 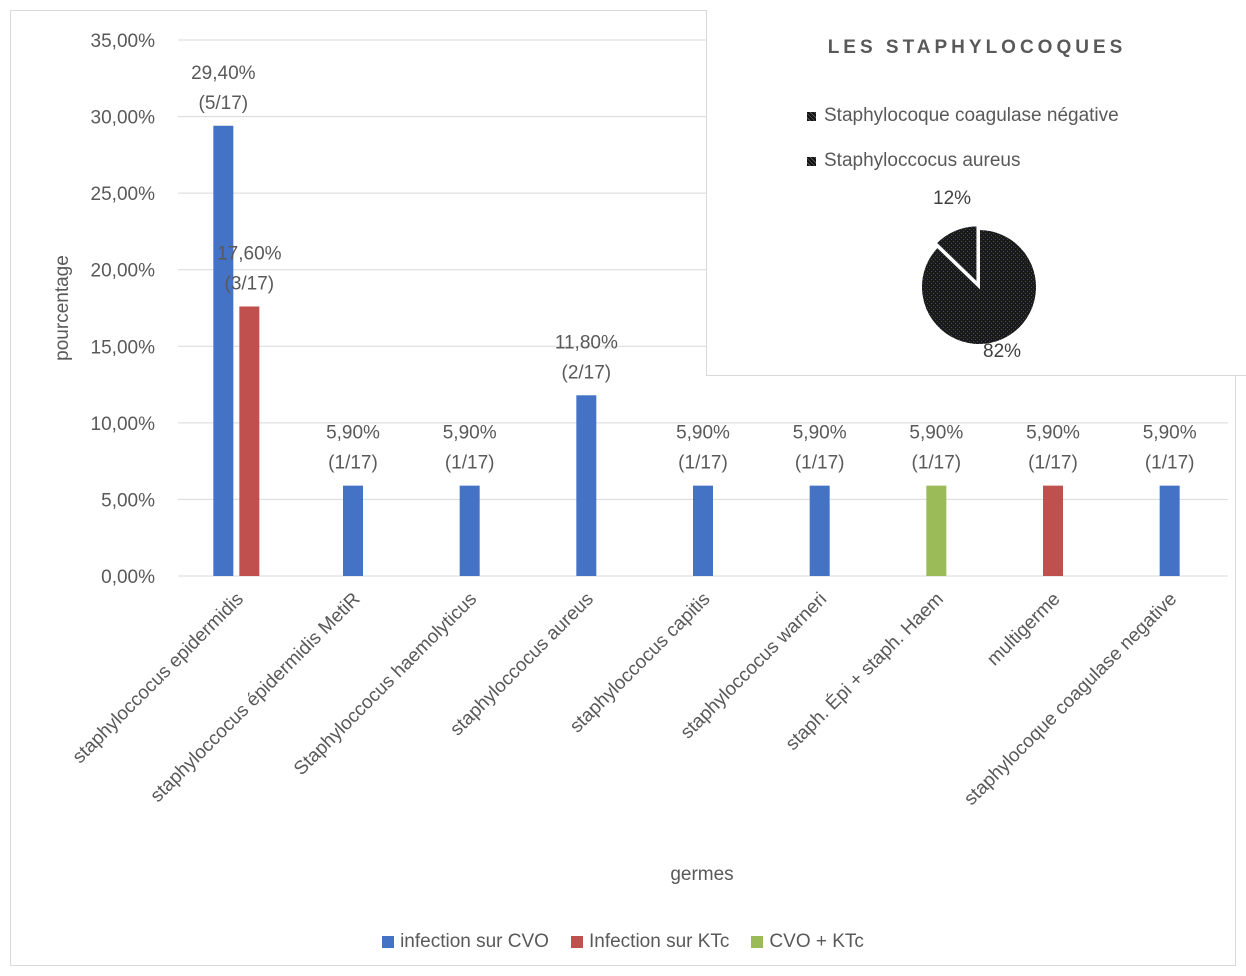 I want to click on legend-item-cvo: infection sur CVO, so click(x=465, y=942).